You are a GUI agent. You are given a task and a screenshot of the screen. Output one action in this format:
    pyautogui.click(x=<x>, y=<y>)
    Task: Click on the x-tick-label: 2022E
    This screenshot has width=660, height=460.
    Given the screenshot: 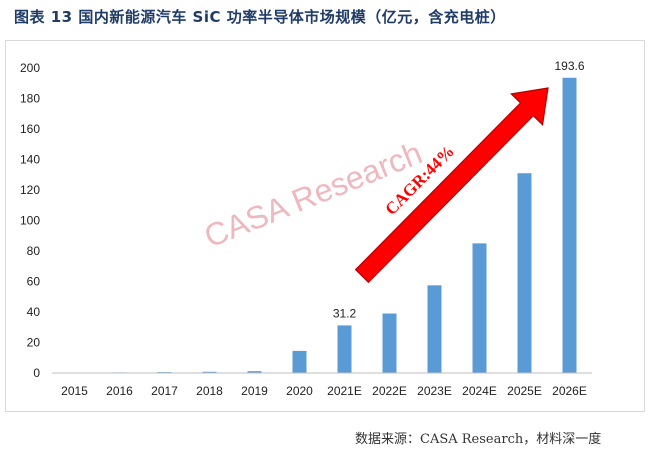 What is the action you would take?
    pyautogui.click(x=389, y=391)
    